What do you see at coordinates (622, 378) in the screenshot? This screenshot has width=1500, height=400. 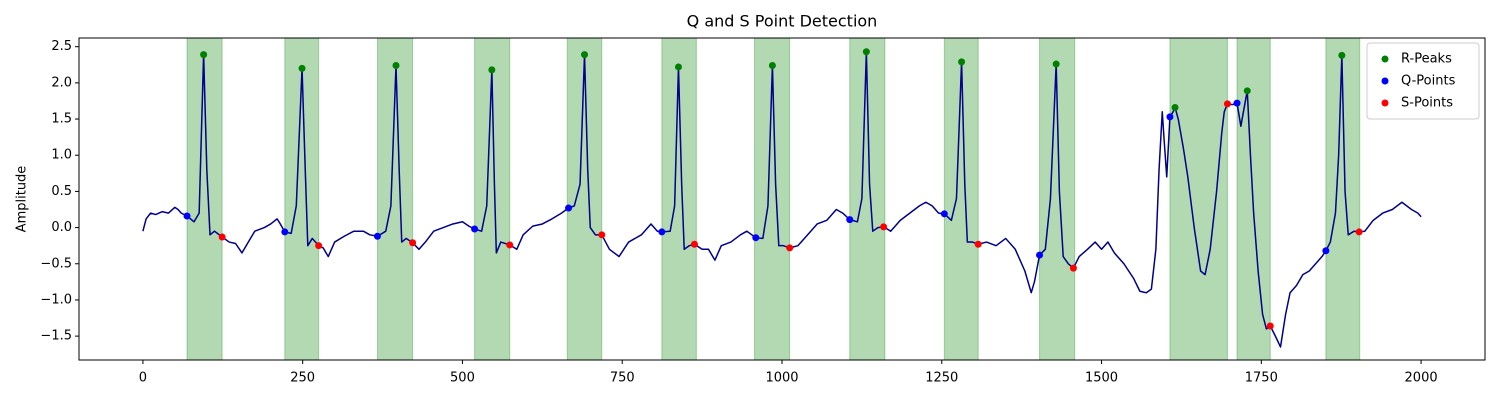 I see `x-tick-label: 750` at bounding box center [622, 378].